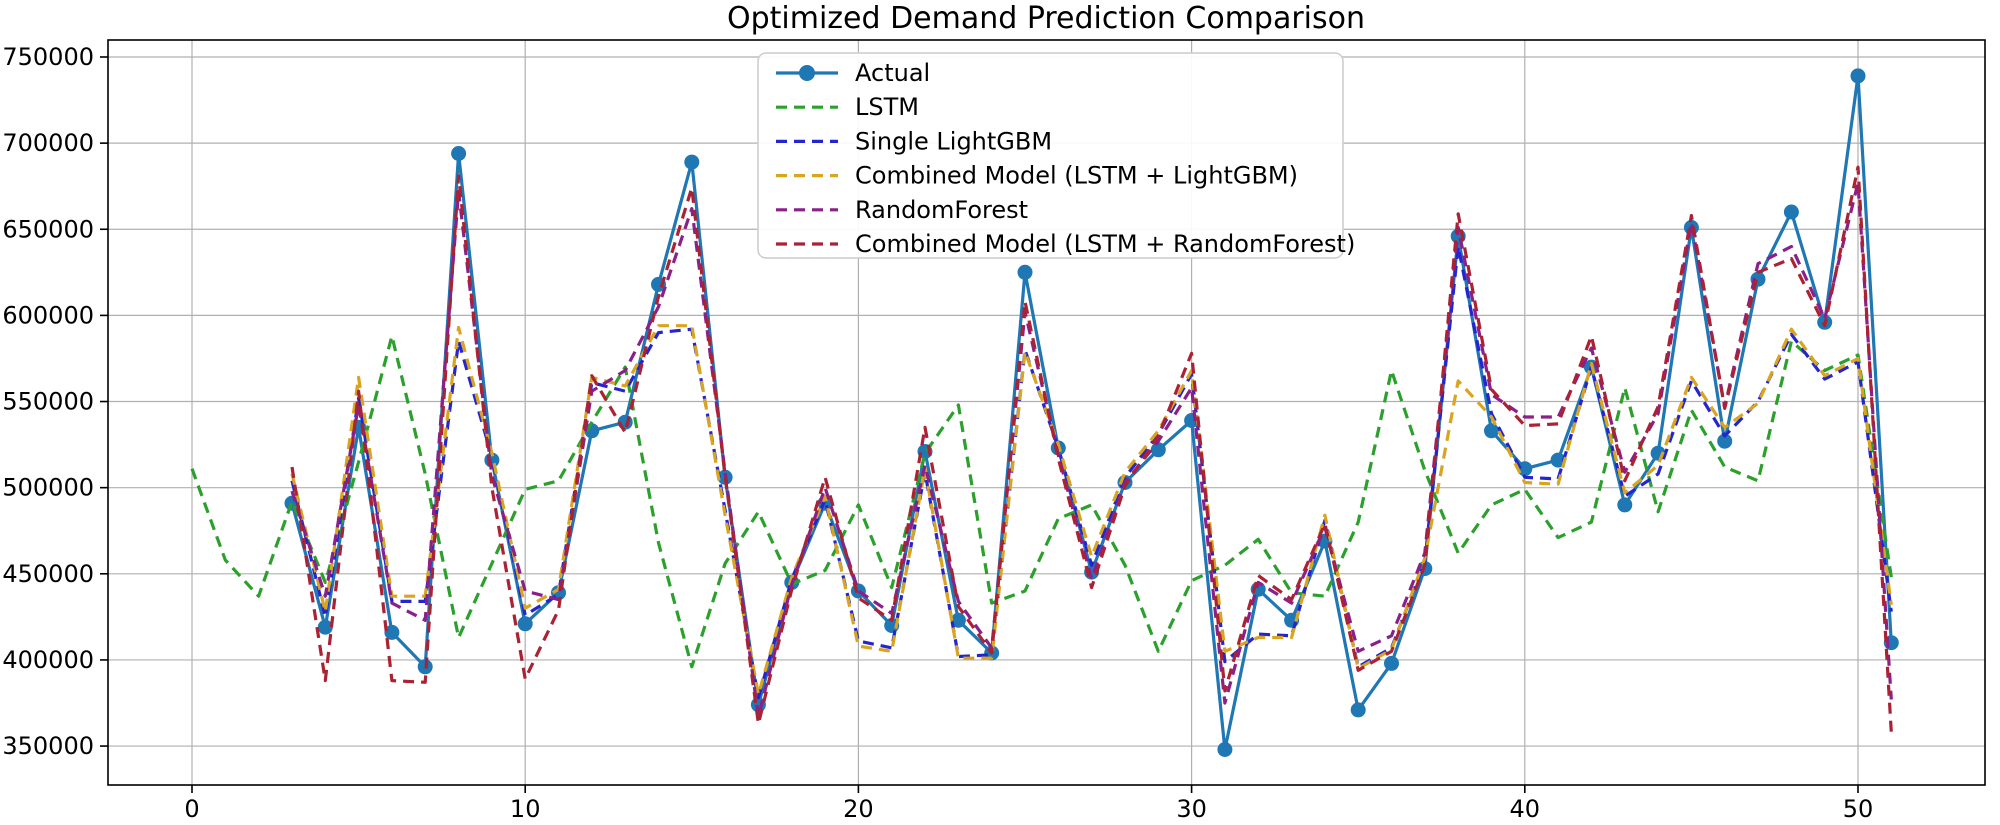 The width and height of the screenshot is (2000, 825). Describe the element at coordinates (892, 73) in the screenshot. I see `legend-item-label: Actual` at that location.